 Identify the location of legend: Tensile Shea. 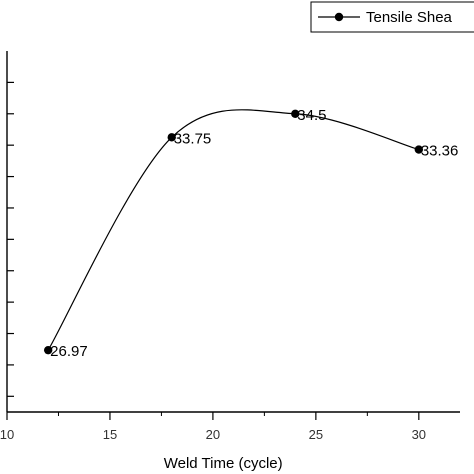
(392, 17).